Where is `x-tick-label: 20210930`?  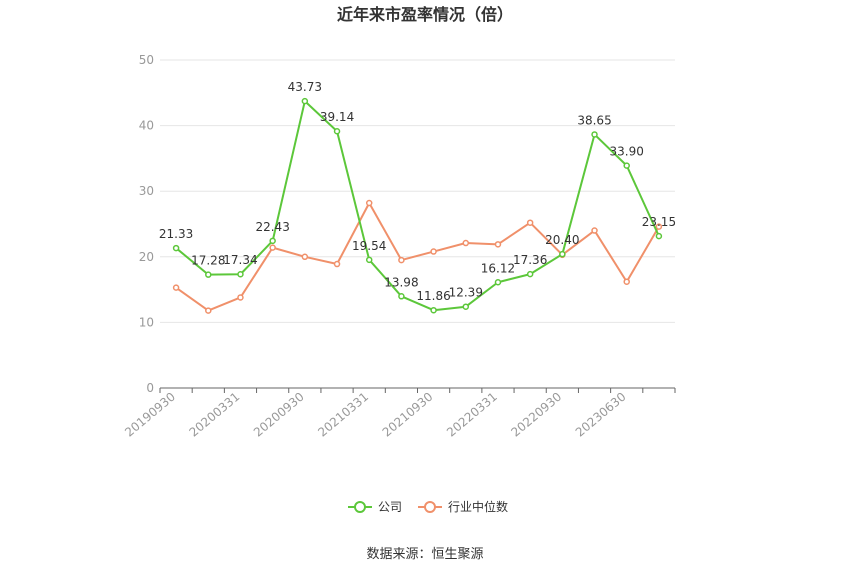
x-tick-label: 20210930 is located at coordinates (408, 415).